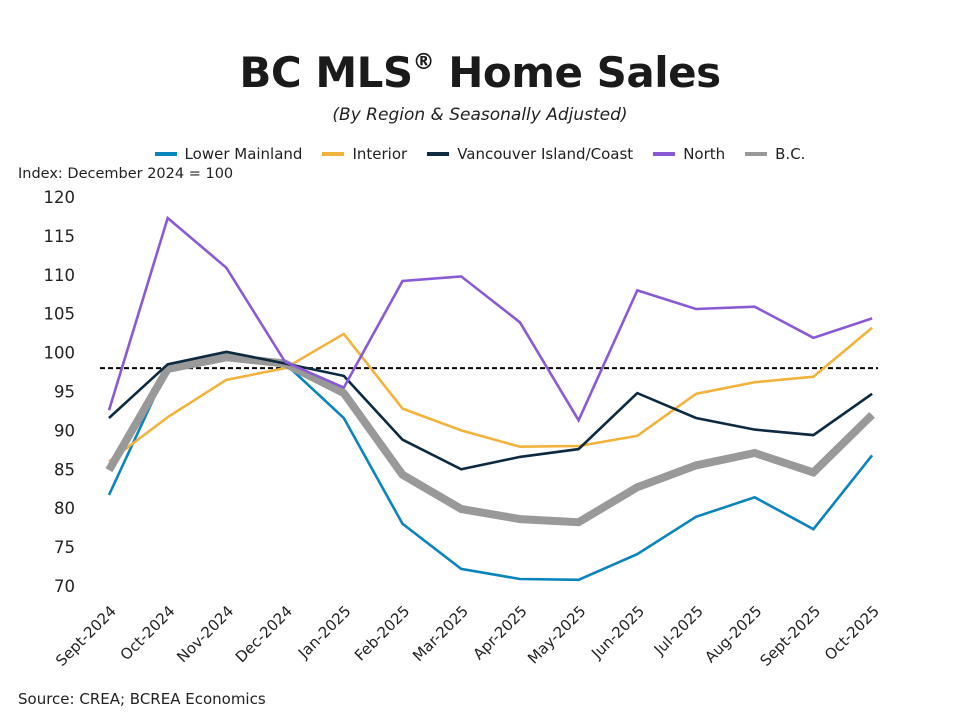  What do you see at coordinates (165, 154) in the screenshot?
I see `legend-swatch-lower-mainland` at bounding box center [165, 154].